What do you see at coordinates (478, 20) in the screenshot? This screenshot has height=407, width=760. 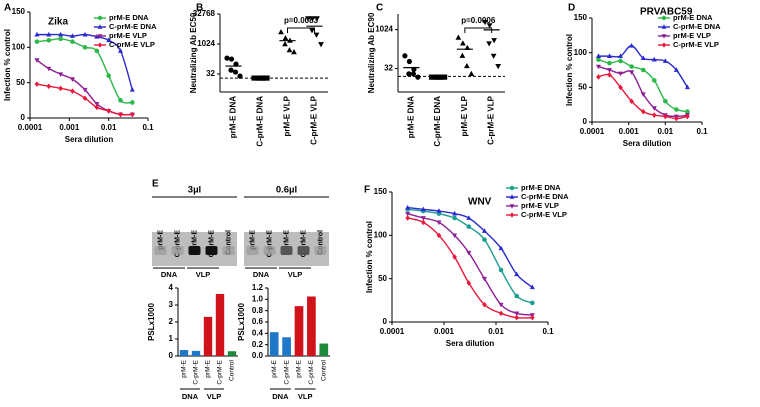 I see `p-value: p=0.0006` at bounding box center [478, 20].